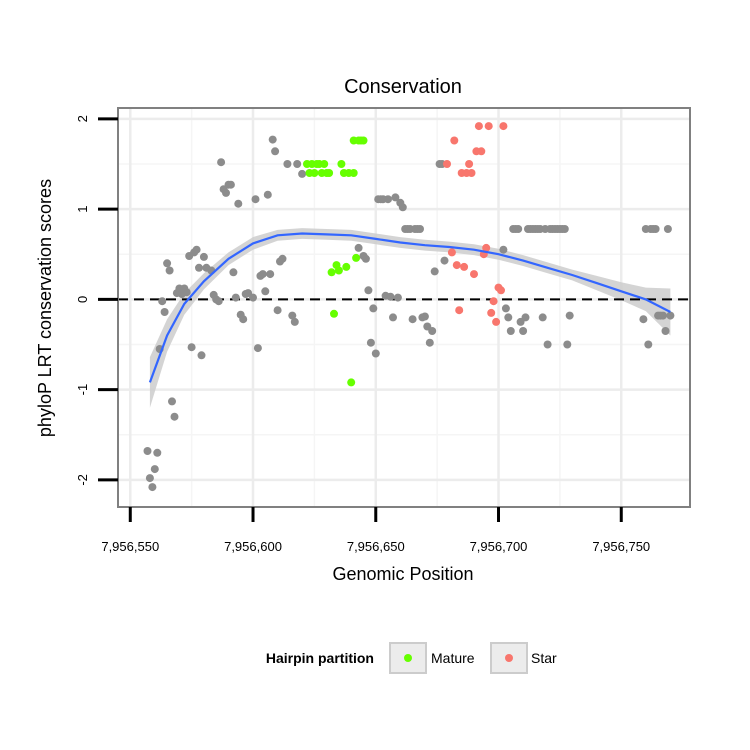  Describe the element at coordinates (82, 118) in the screenshot. I see `y-tick-label: 2` at that location.